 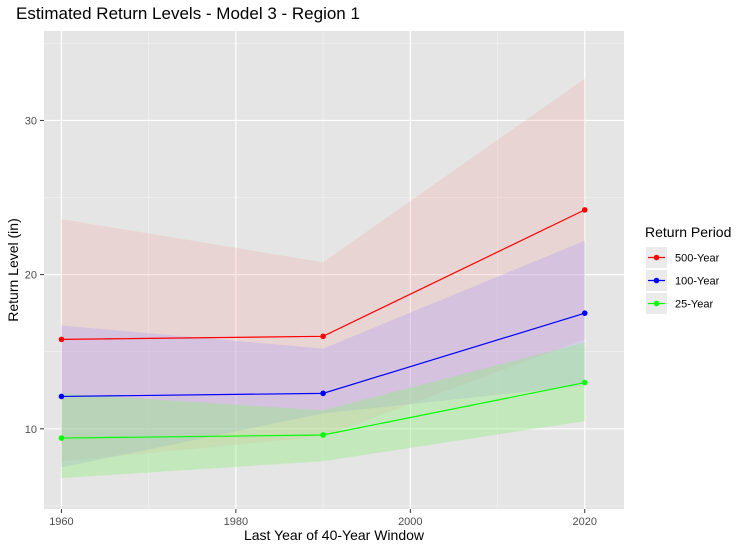 What do you see at coordinates (694, 305) in the screenshot?
I see `legend-label: 25-Year` at bounding box center [694, 305].